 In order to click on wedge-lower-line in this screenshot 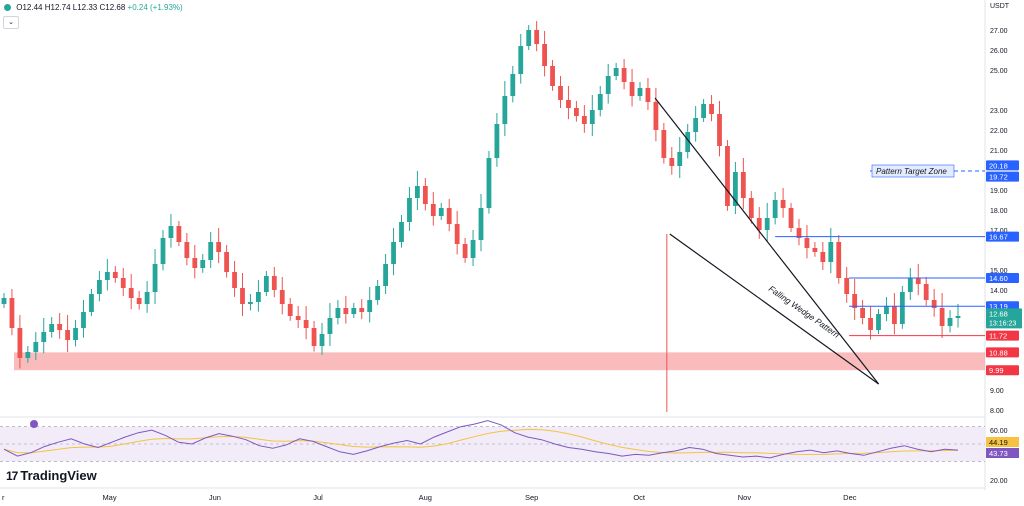, I will do `click(774, 309)`.